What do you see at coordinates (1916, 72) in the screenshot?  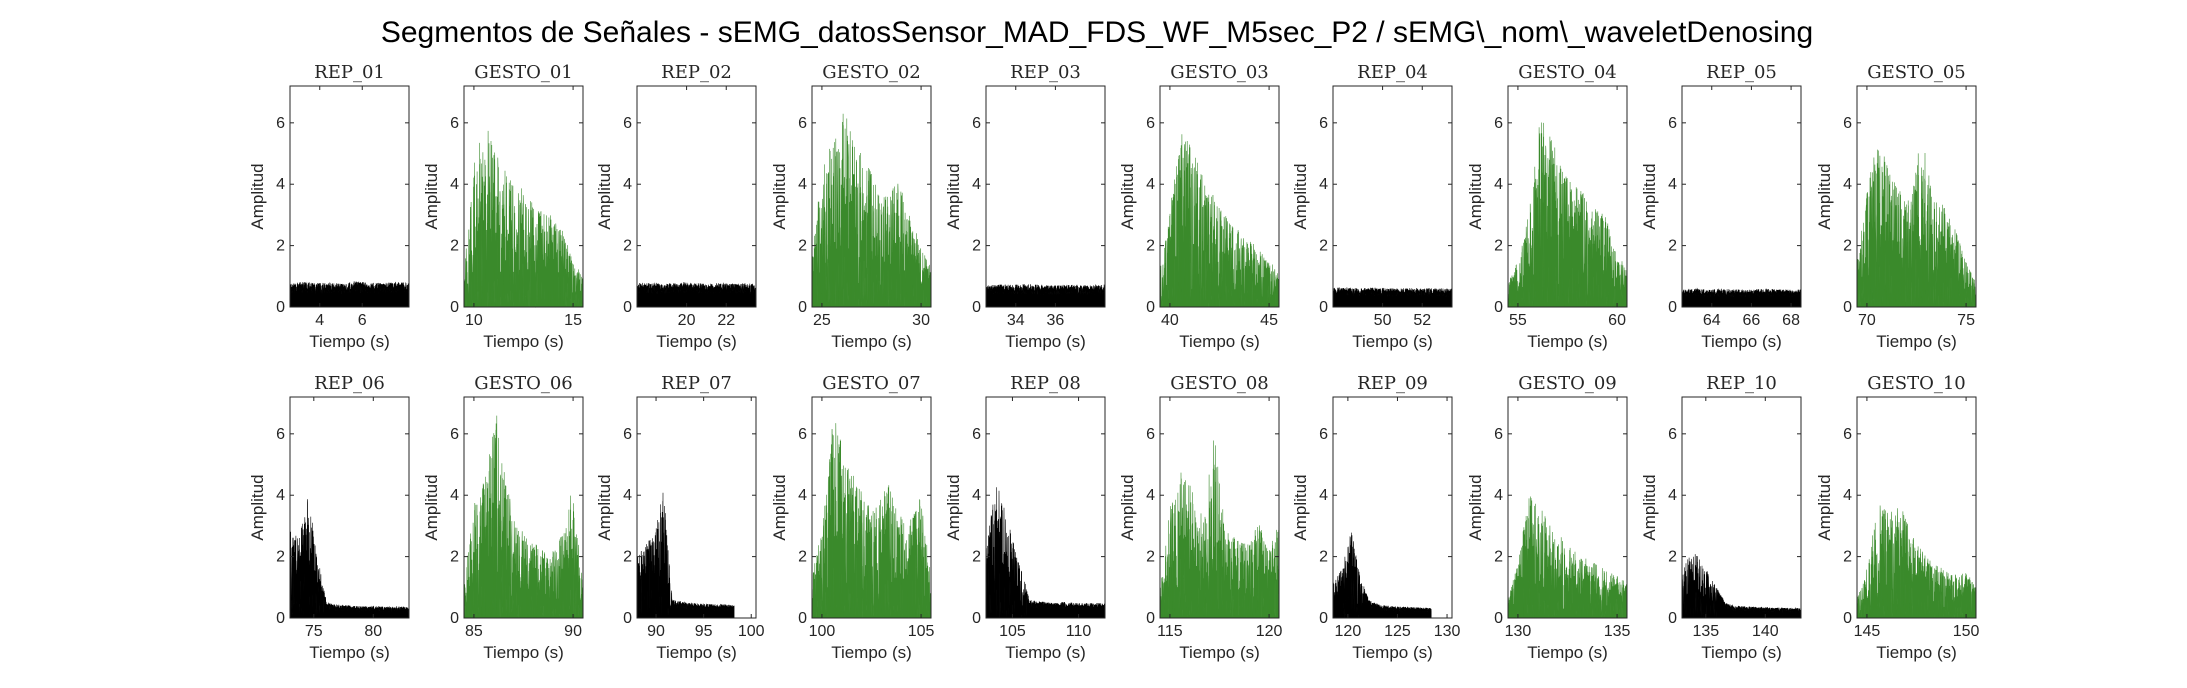 I see `subplot-title: GESTO_05` at bounding box center [1916, 72].